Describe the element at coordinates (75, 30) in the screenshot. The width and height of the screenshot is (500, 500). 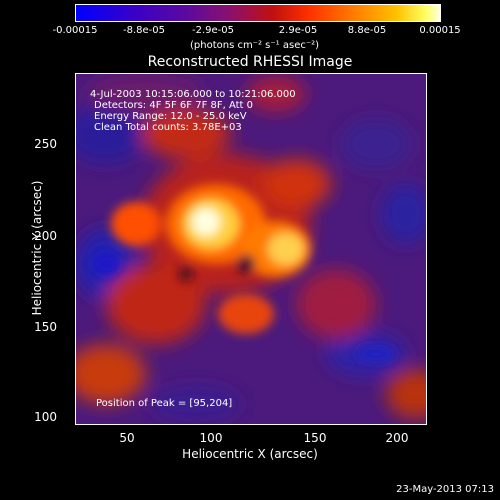
I see `colorbar-tick: -0.00015` at that location.